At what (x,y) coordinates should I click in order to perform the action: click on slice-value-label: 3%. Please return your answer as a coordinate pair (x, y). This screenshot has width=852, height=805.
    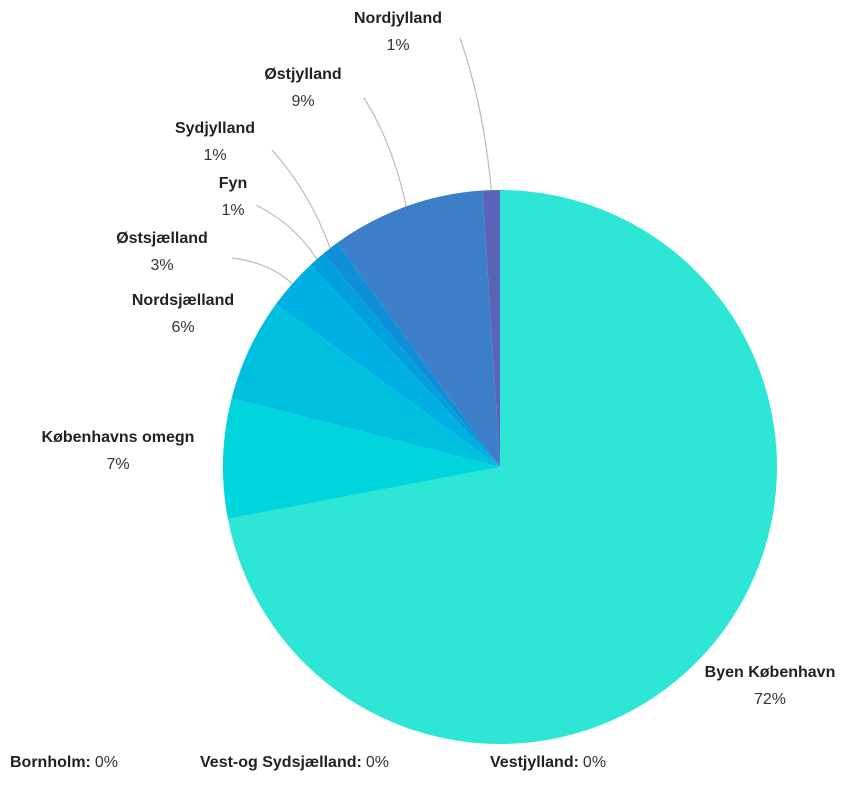
    Looking at the image, I should click on (161, 265).